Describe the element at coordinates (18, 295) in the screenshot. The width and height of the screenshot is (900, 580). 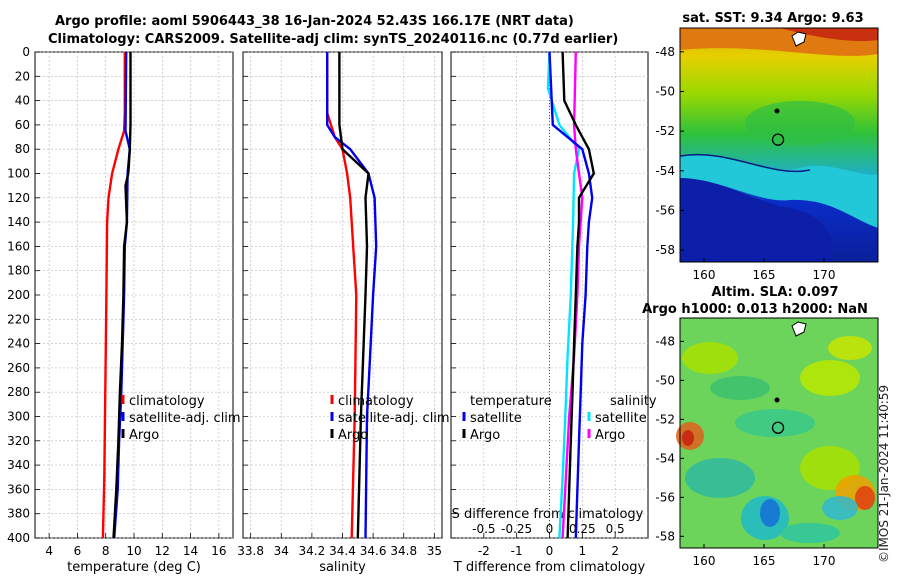
I see `depth-tick-label: 200` at that location.